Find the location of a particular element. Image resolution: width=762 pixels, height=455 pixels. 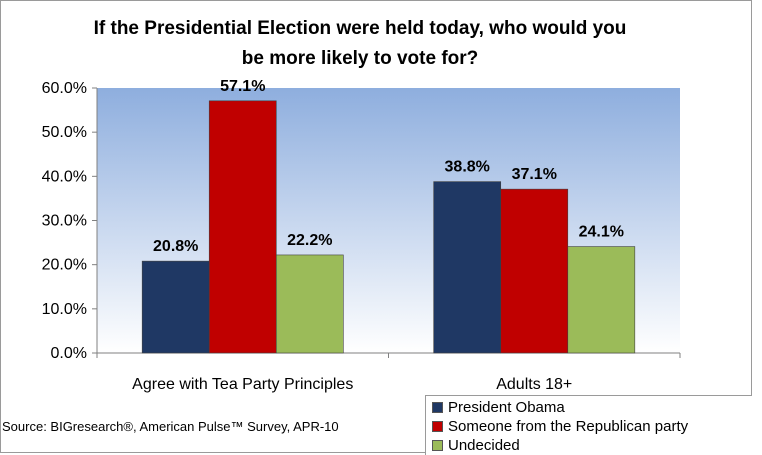

y-tick-label: 0.0% is located at coordinates (69, 353).